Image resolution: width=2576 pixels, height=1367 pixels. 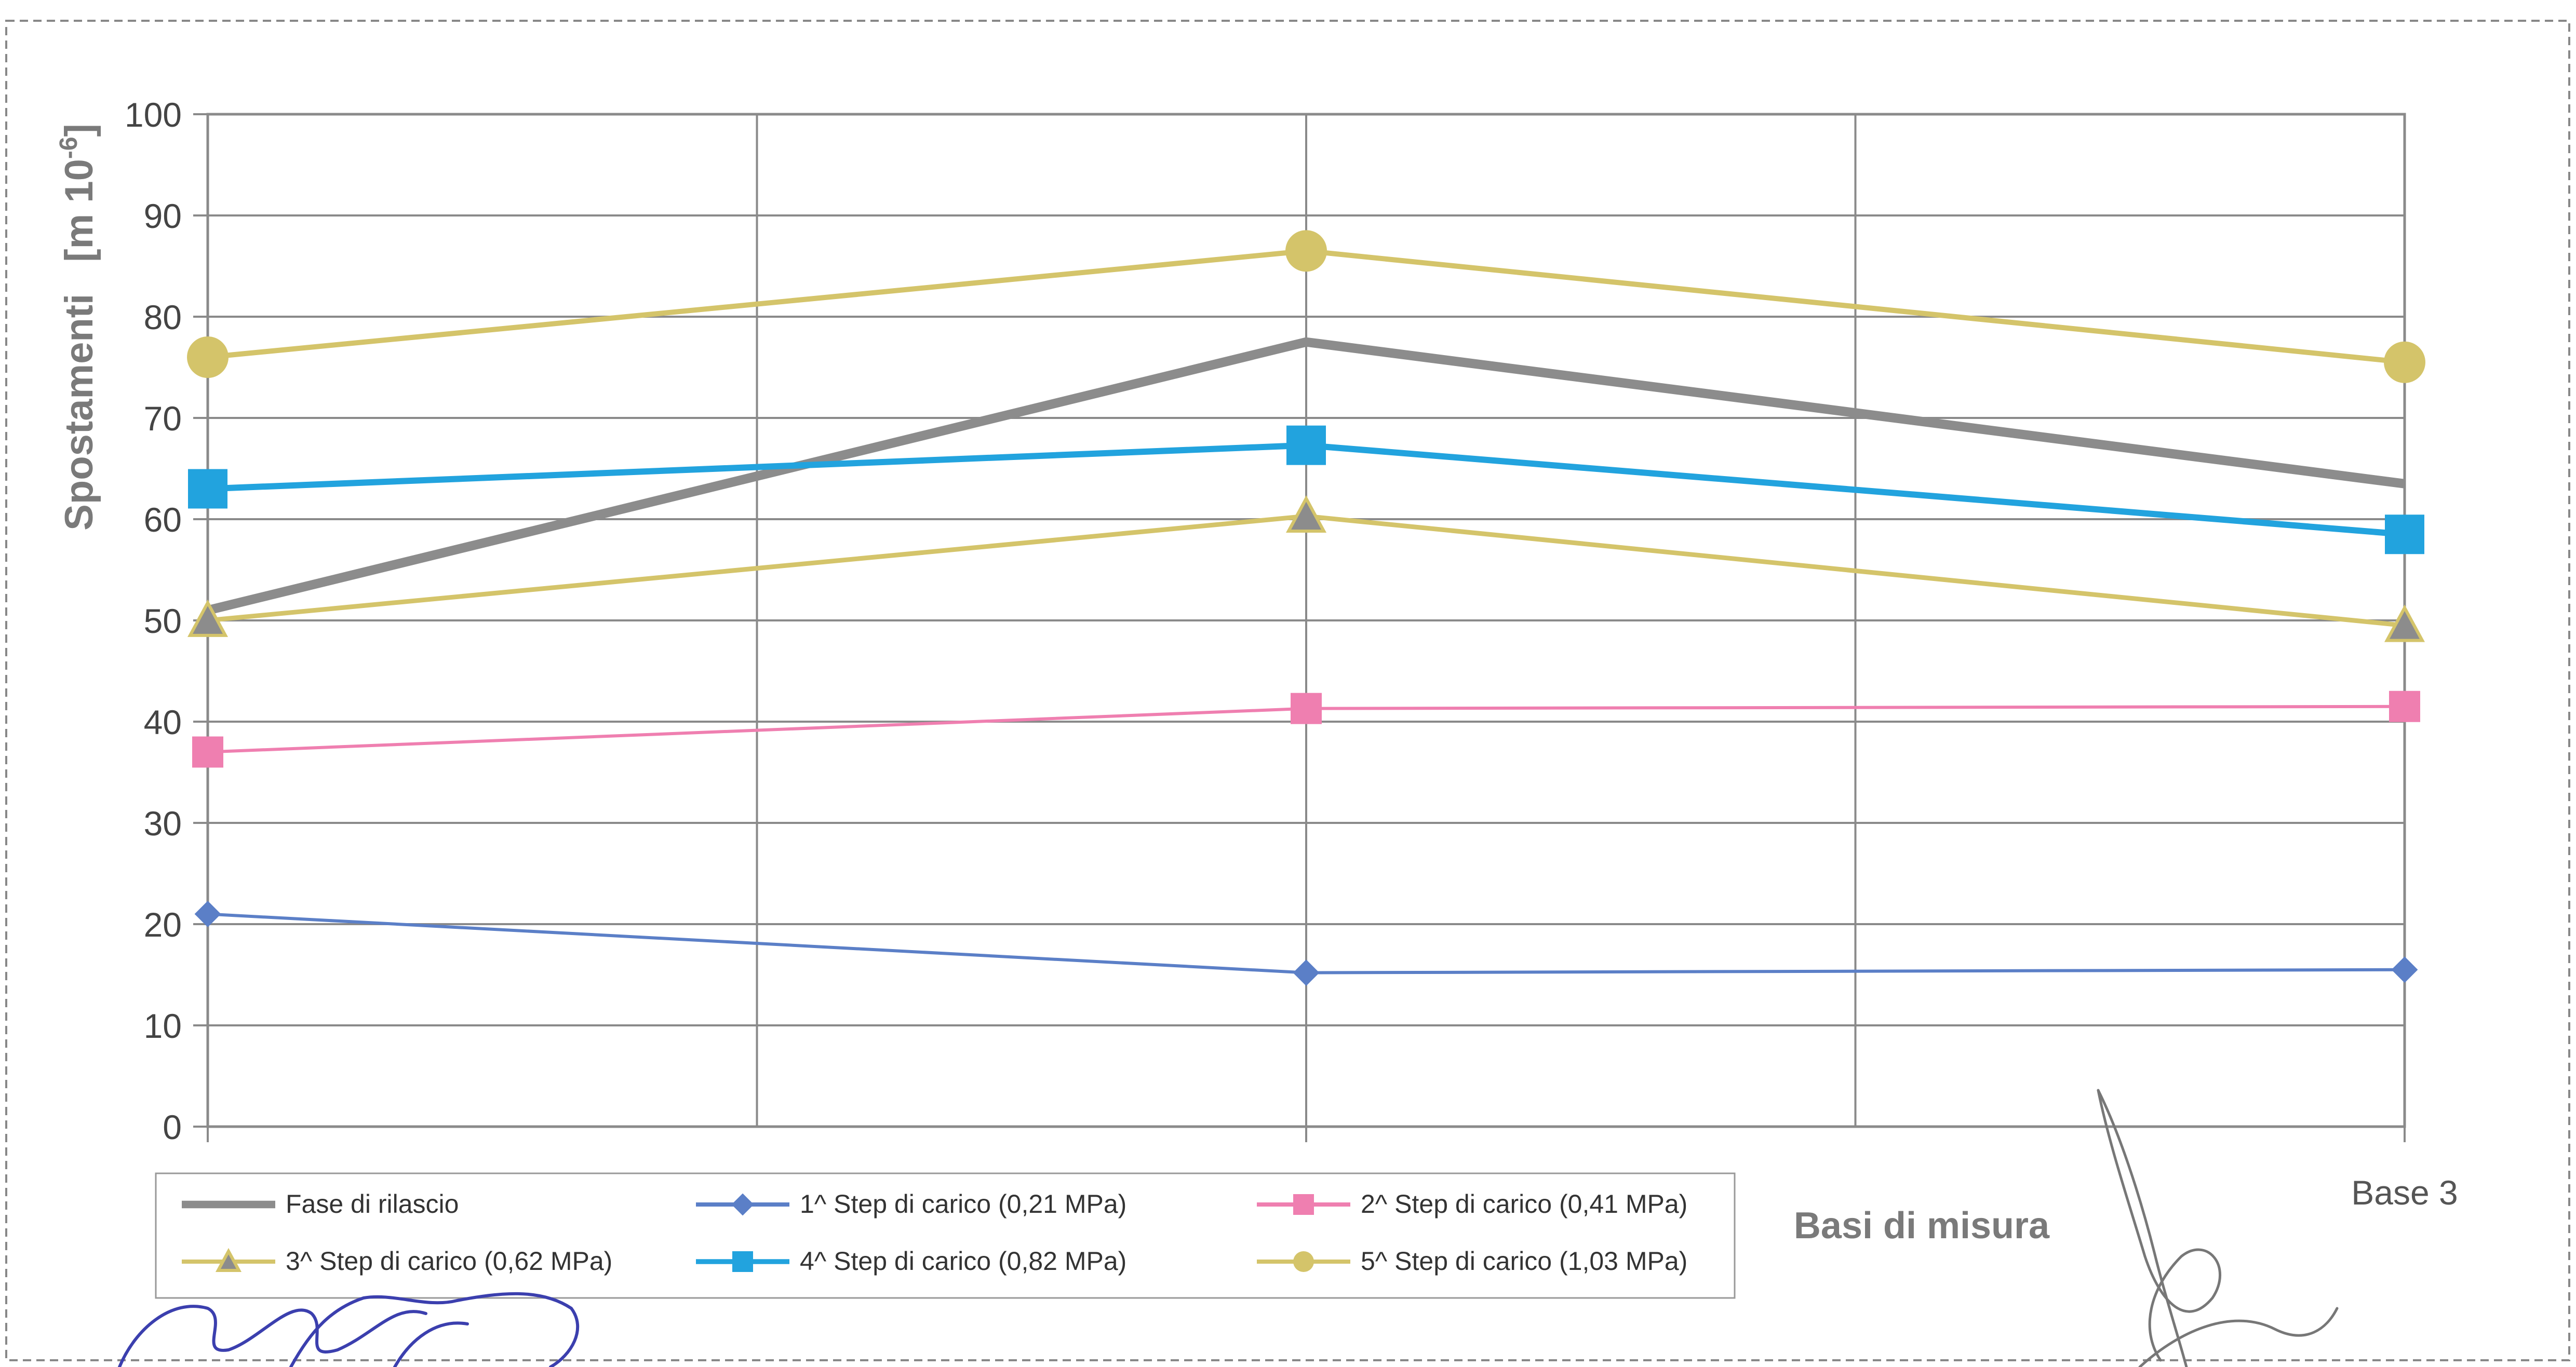 I want to click on y-axis-unit-exponent: -6, so click(x=69, y=148).